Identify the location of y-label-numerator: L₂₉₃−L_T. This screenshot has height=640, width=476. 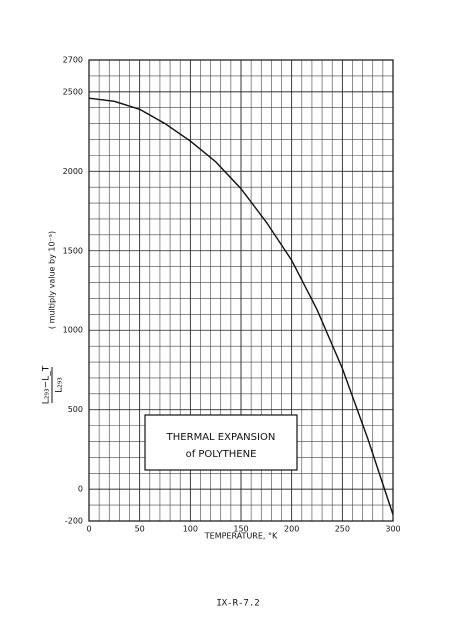
(47, 384).